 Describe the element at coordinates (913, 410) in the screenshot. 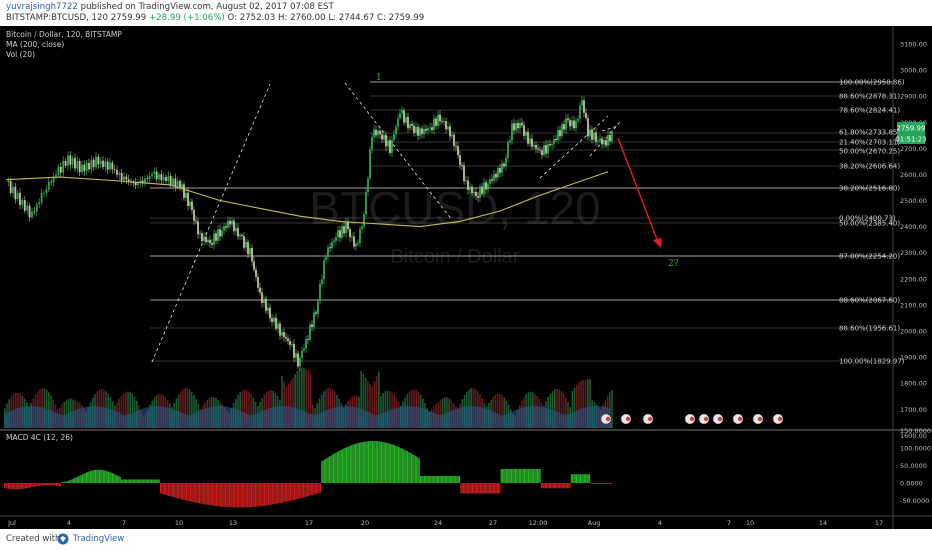

I see `price-tick: 1700.00` at that location.